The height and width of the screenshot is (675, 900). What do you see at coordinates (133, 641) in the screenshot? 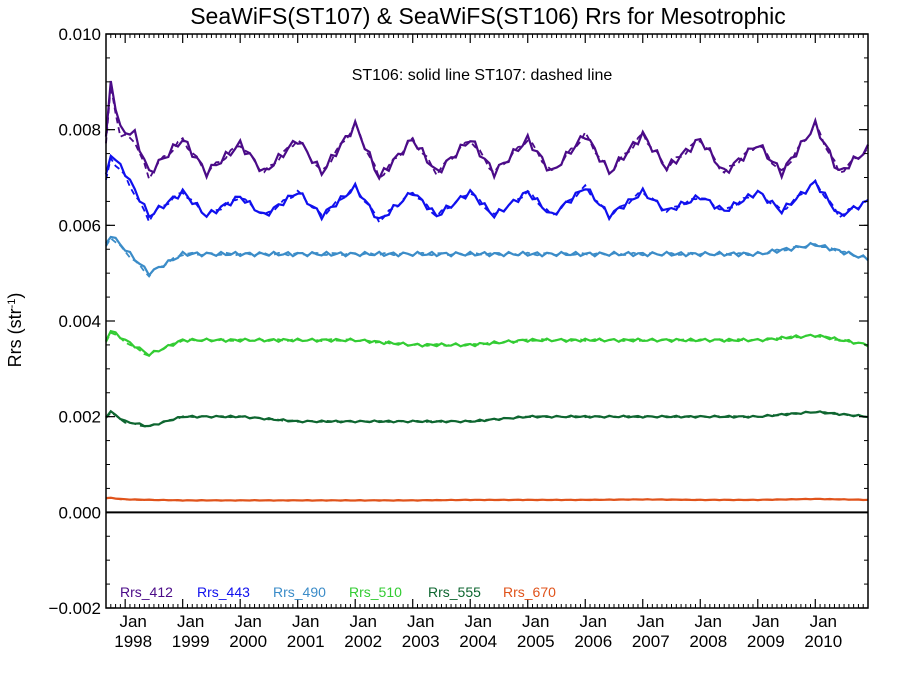
I see `x-tick-year: 1998` at bounding box center [133, 641].